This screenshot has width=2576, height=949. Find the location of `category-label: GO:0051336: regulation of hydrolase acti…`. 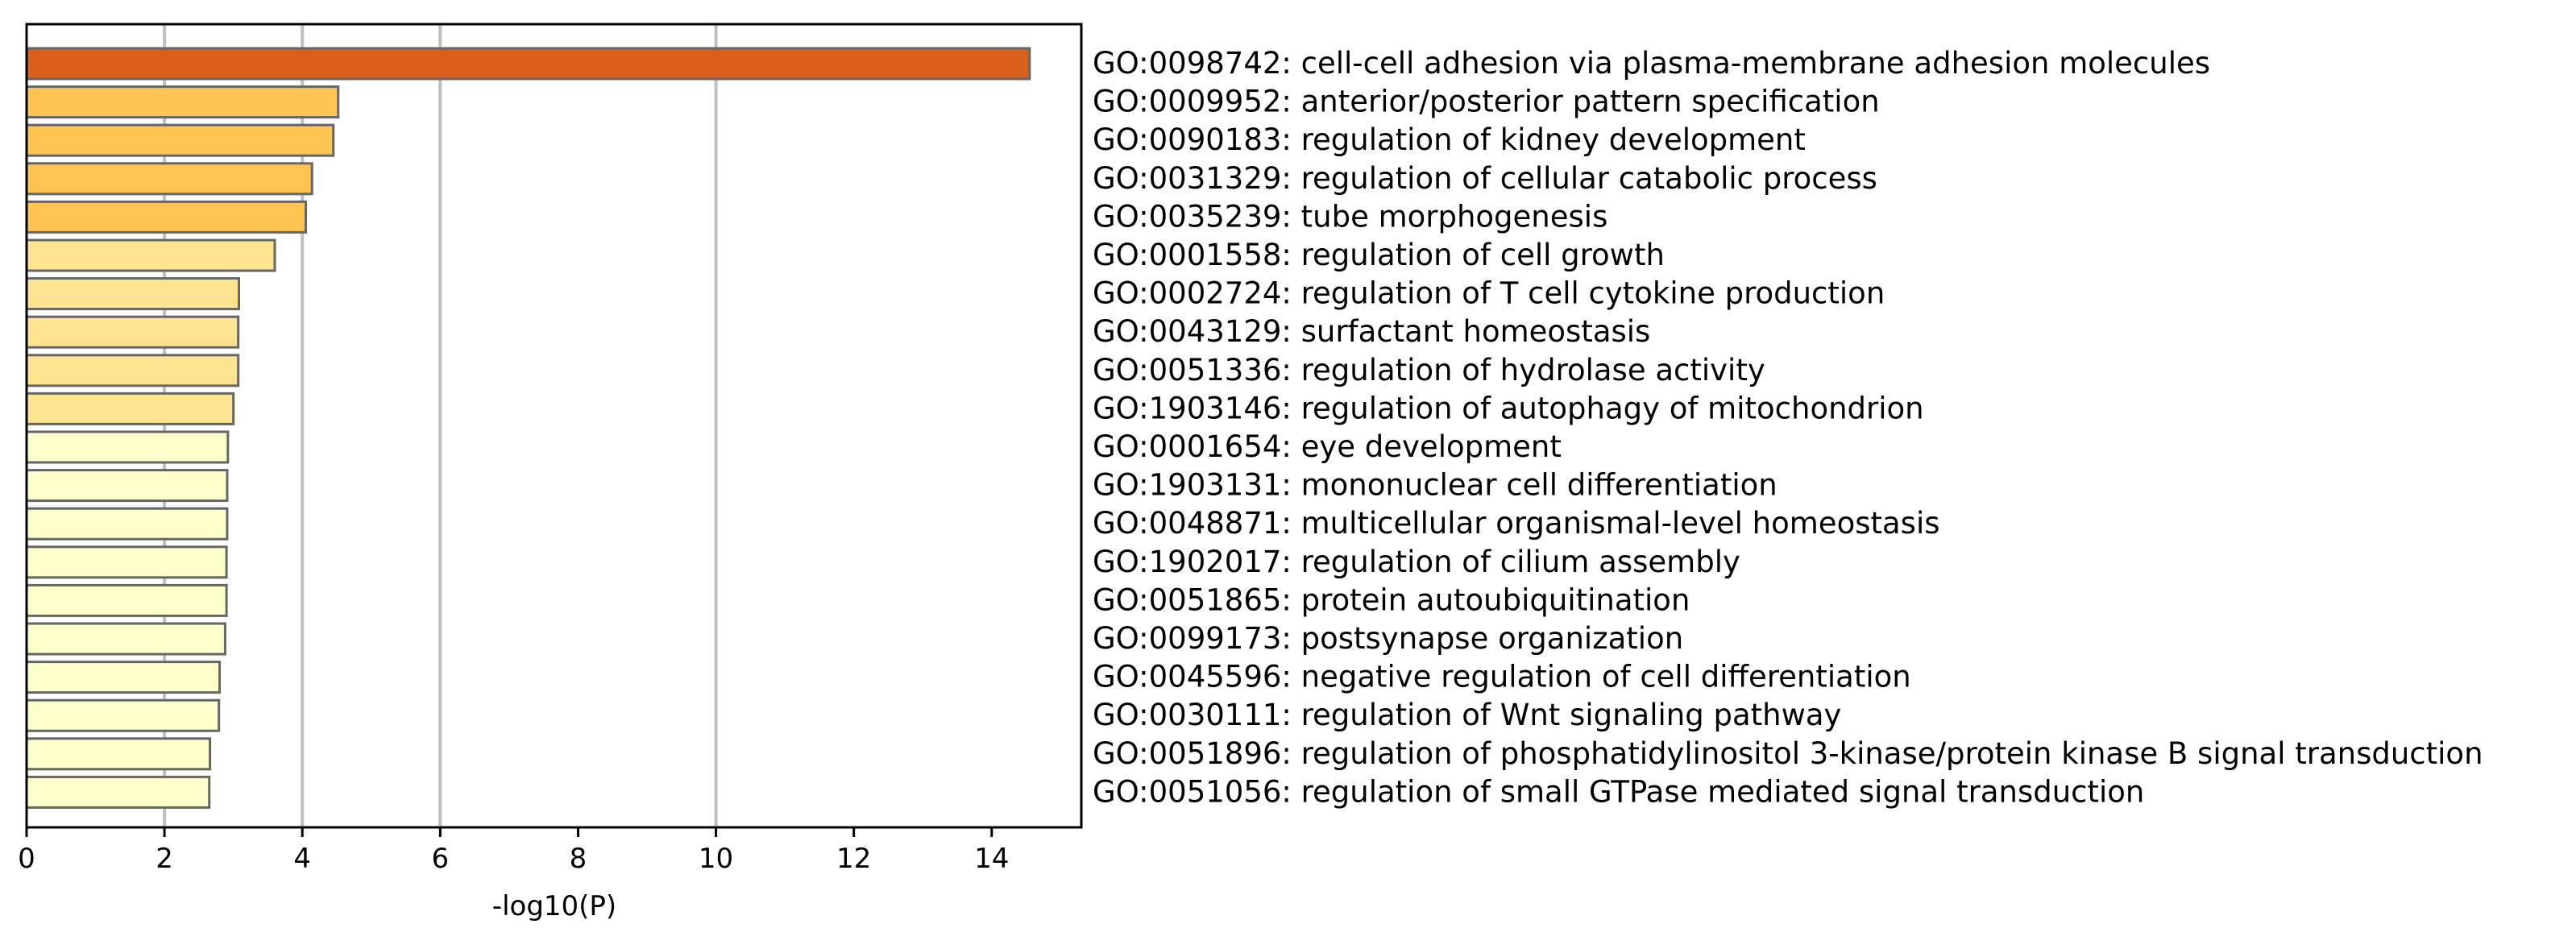

category-label: GO:0051336: regulation of hydrolase acti… is located at coordinates (1429, 370).